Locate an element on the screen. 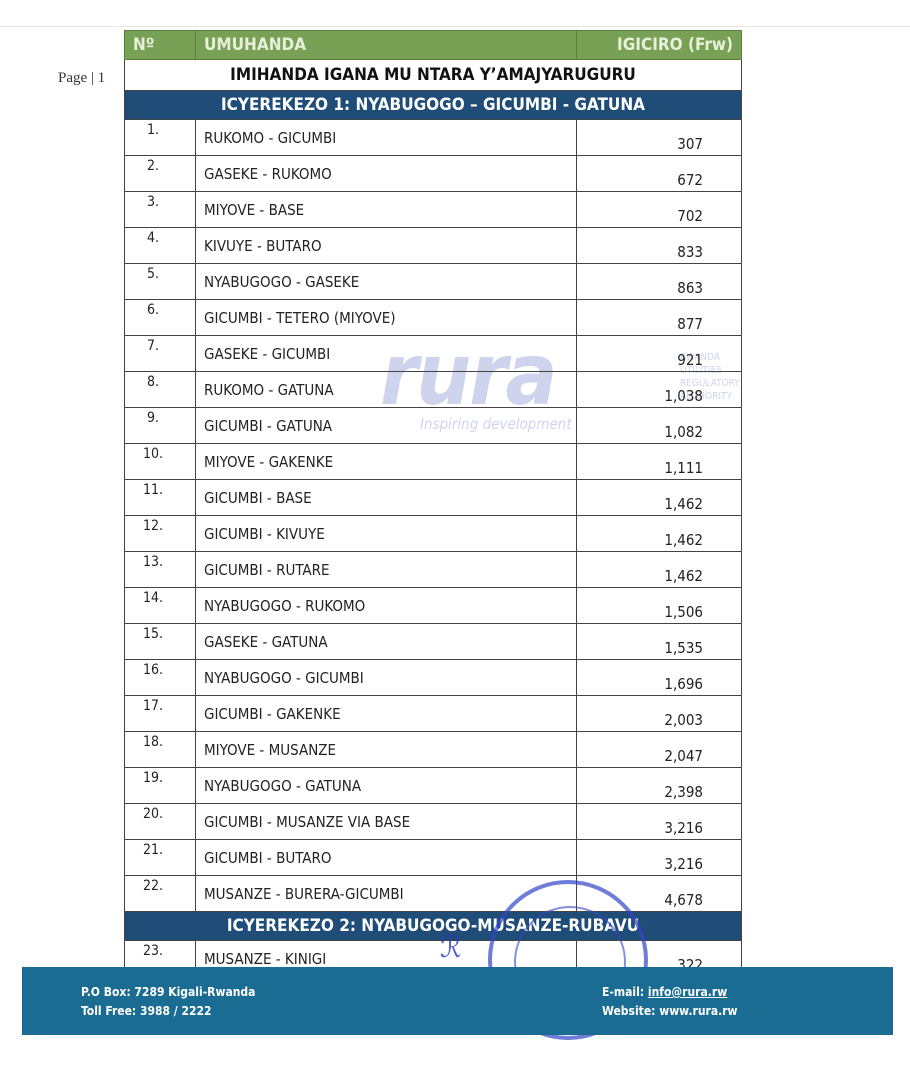 This screenshot has height=1080, width=910. route-price: 1,082 is located at coordinates (659, 425).